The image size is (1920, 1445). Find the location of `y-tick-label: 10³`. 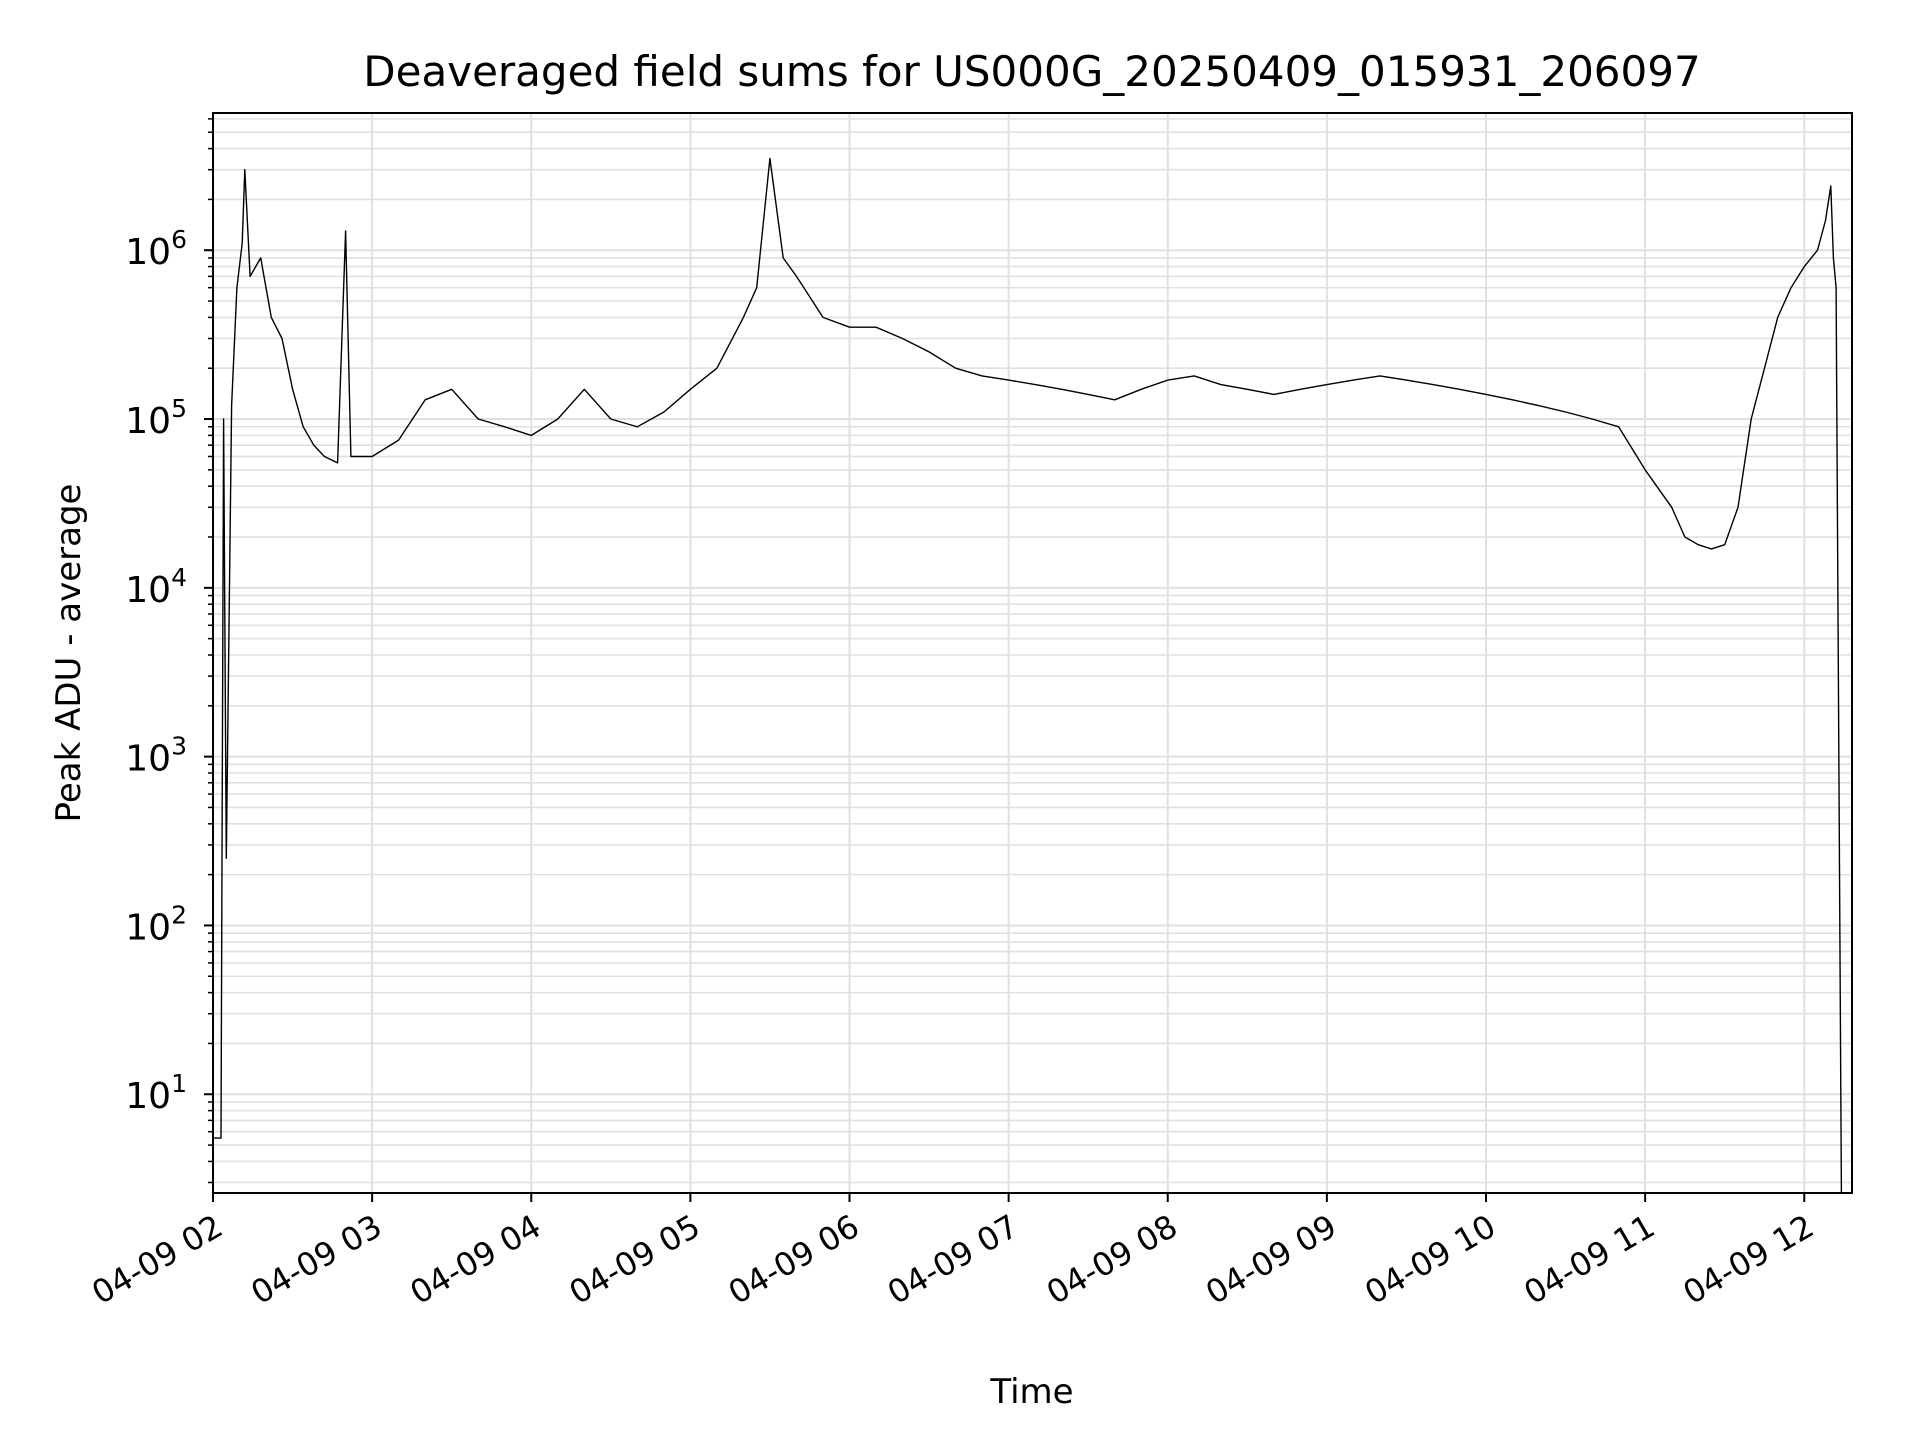

y-tick-label: 10³ is located at coordinates (156, 756).